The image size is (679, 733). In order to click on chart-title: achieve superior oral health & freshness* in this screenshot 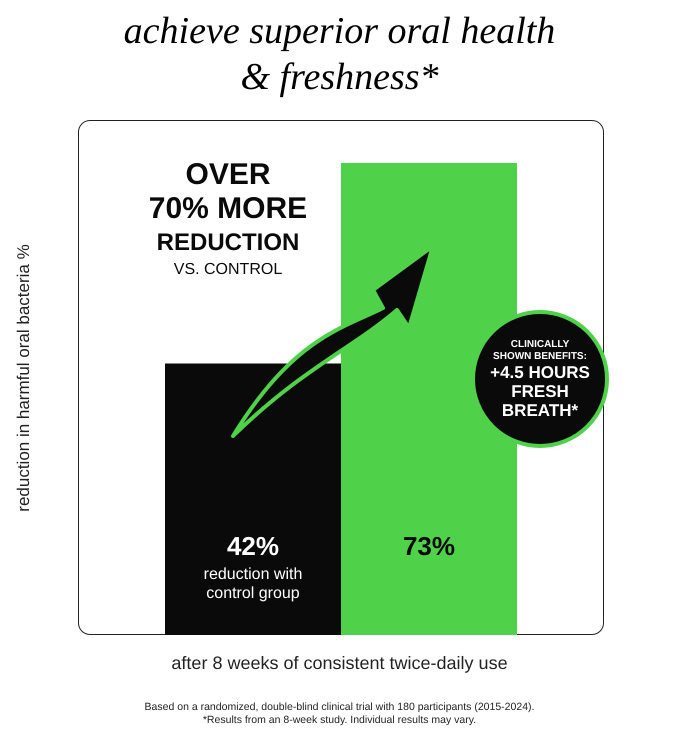, I will do `click(339, 54)`.